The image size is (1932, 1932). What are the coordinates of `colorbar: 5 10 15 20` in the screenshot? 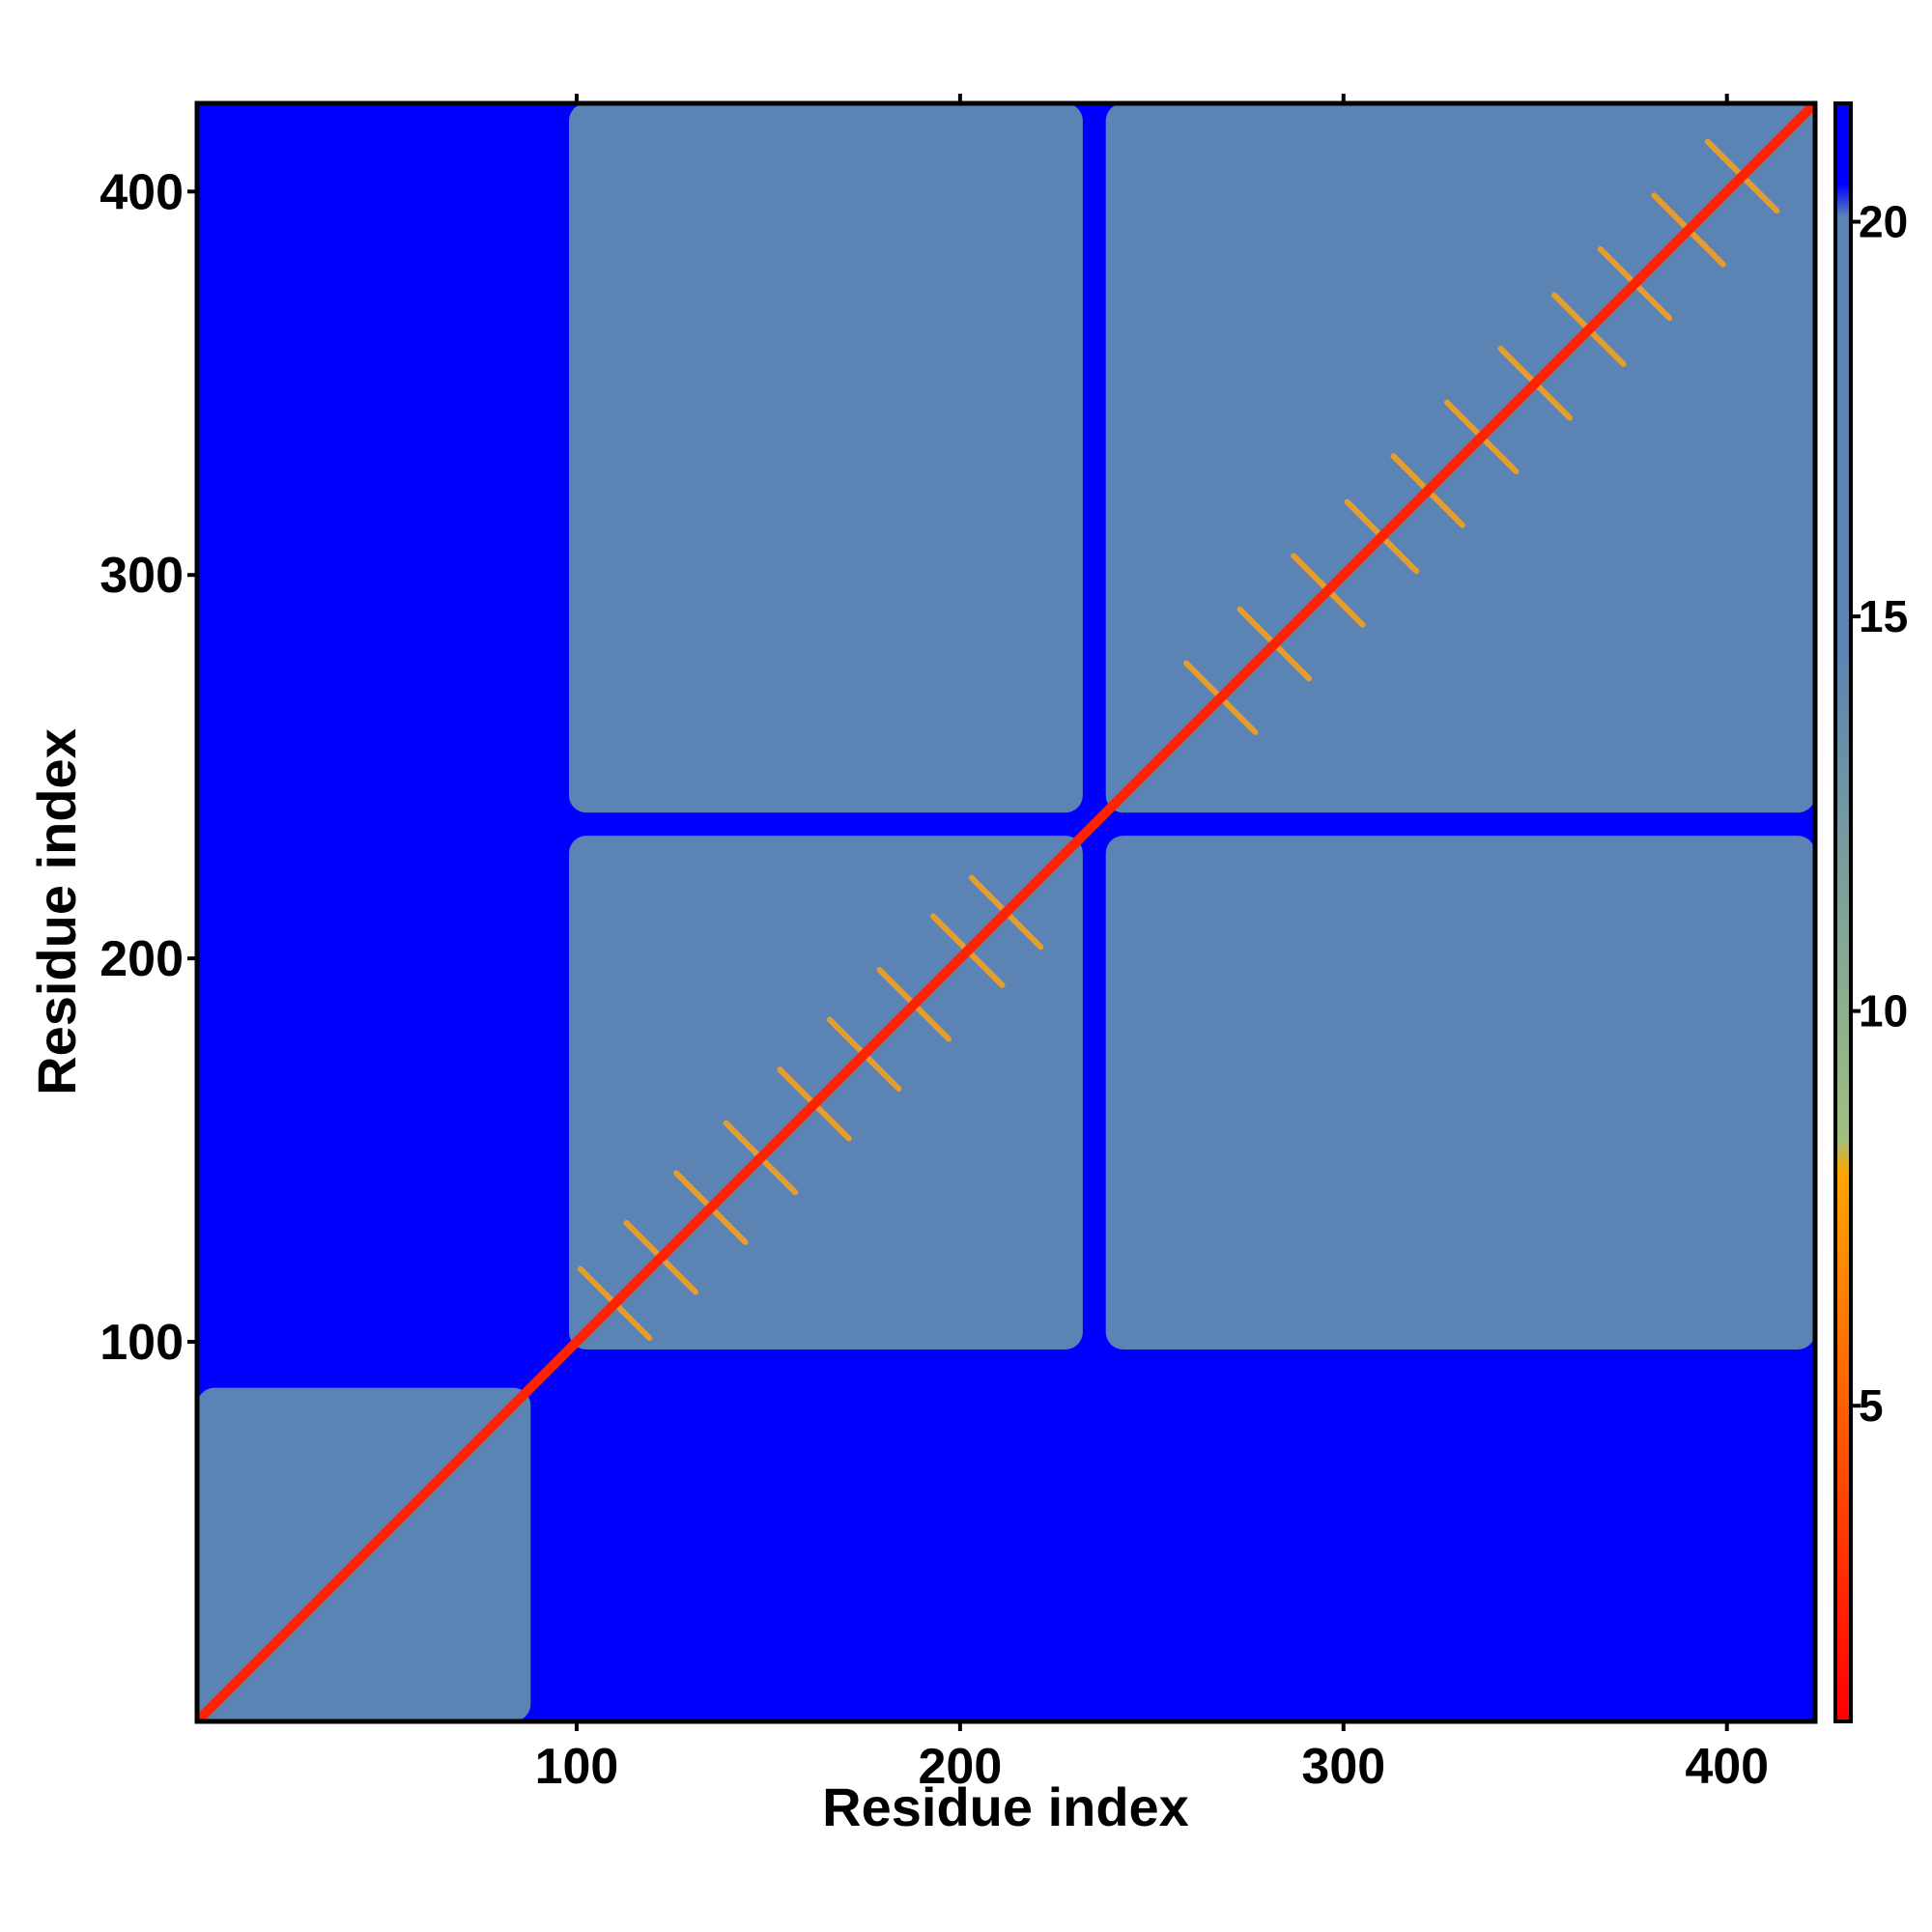 It's located at (1870, 912).